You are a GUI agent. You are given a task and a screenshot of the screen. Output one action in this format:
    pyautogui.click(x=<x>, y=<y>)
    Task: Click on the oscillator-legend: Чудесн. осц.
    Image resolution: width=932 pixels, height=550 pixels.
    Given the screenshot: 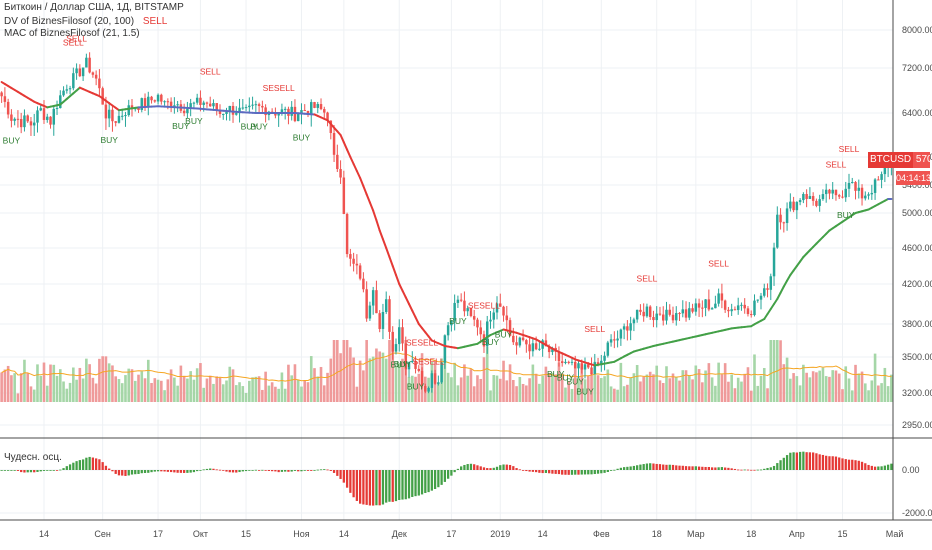 What is the action you would take?
    pyautogui.click(x=33, y=458)
    